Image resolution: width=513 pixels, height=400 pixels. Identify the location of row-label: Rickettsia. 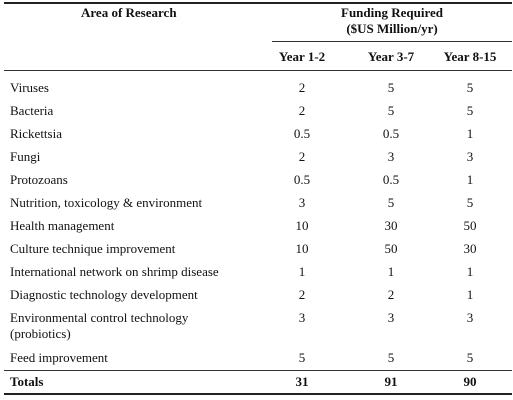
(36, 133).